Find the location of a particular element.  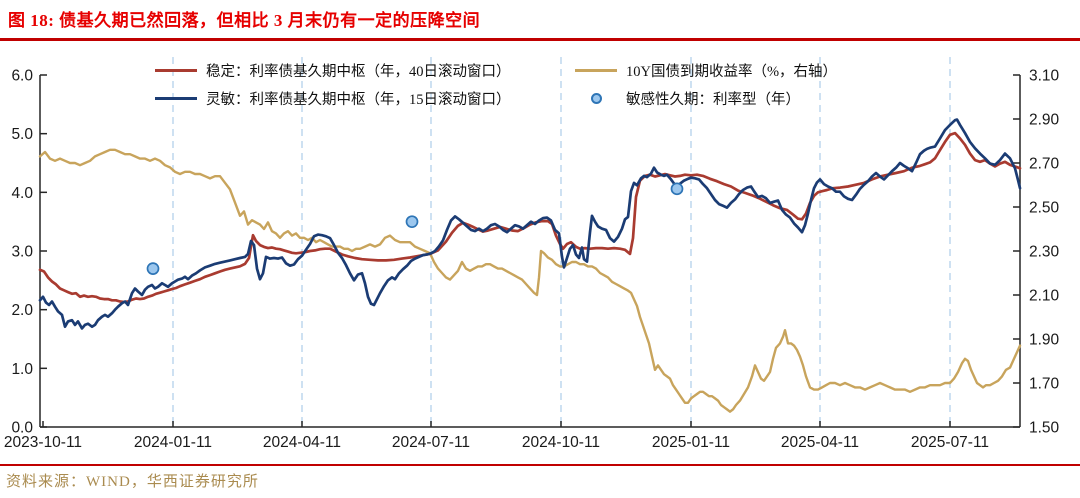

svg-text: 2024-04-11 is located at coordinates (302, 442).